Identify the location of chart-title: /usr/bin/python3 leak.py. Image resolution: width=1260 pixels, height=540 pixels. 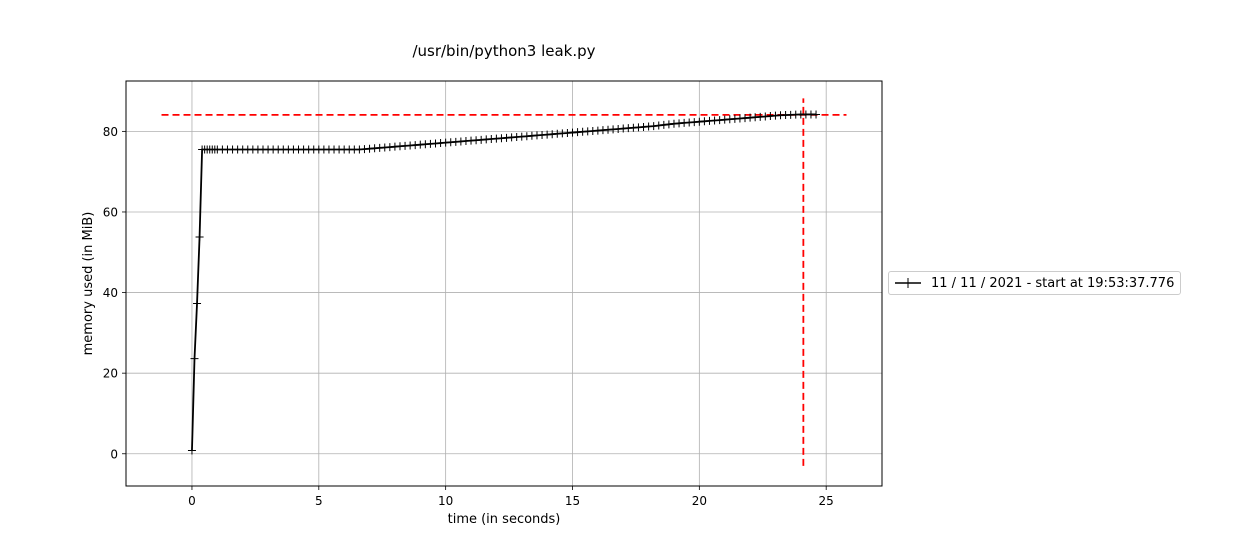
(503, 51).